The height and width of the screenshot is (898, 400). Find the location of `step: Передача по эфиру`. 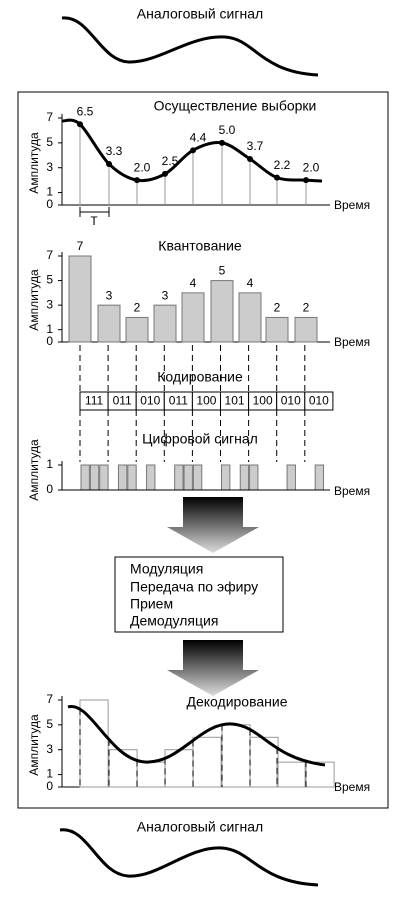

step: Передача по эфиру is located at coordinates (194, 587).